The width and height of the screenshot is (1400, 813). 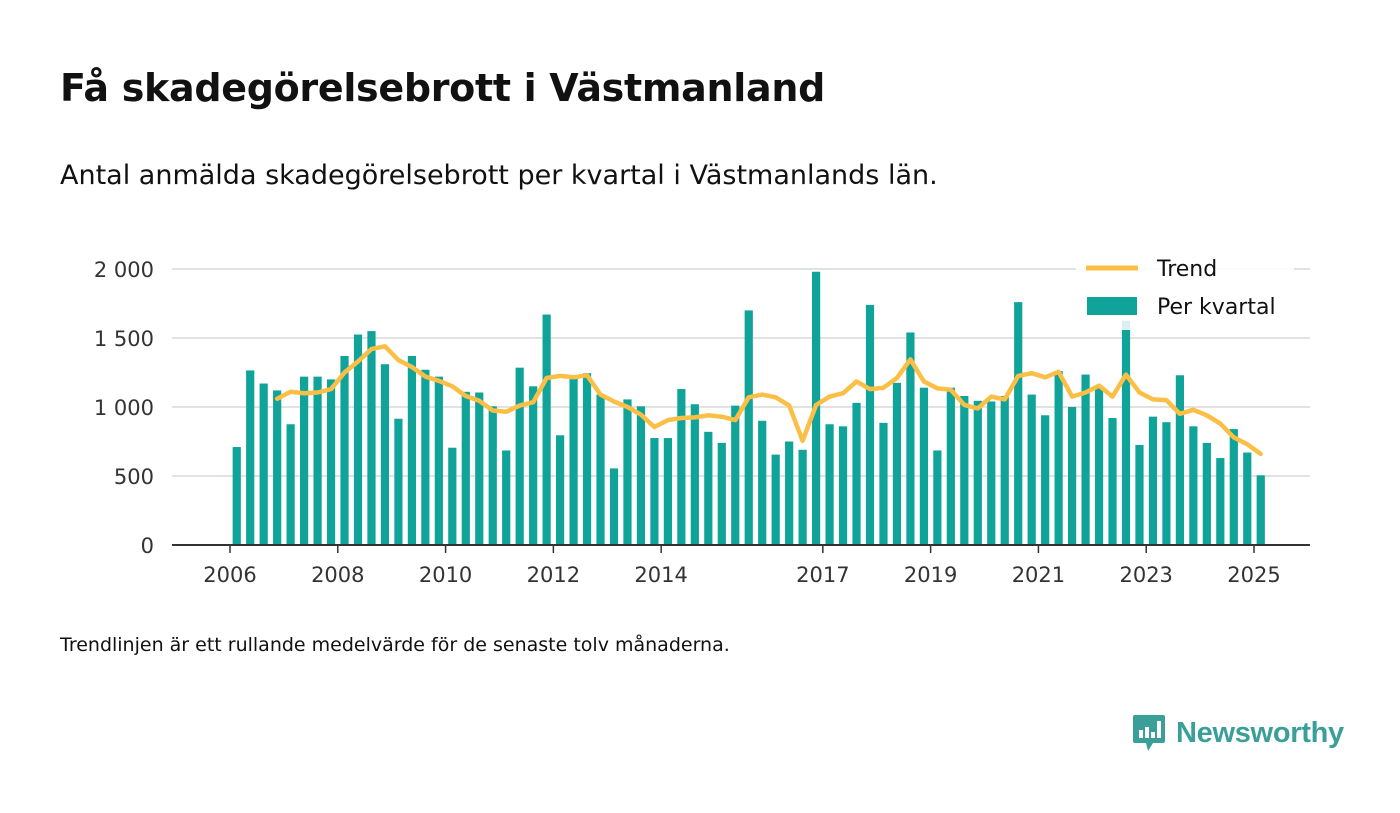 What do you see at coordinates (124, 270) in the screenshot?
I see `y-tick-label: 2 000` at bounding box center [124, 270].